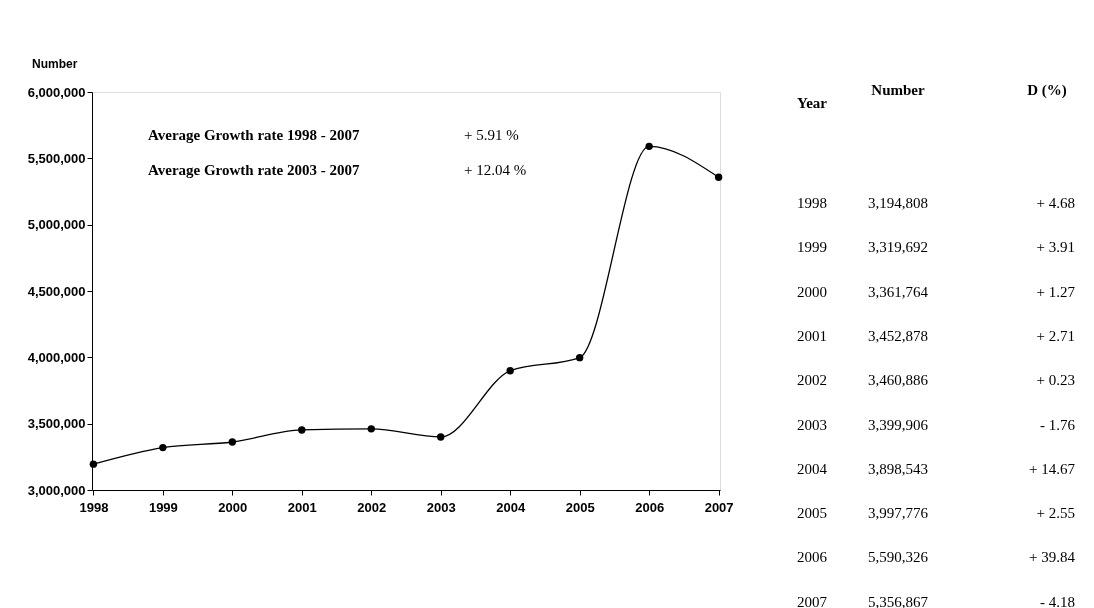 The width and height of the screenshot is (1094, 608). Describe the element at coordinates (94, 507) in the screenshot. I see `x-tick-label: 1998` at that location.